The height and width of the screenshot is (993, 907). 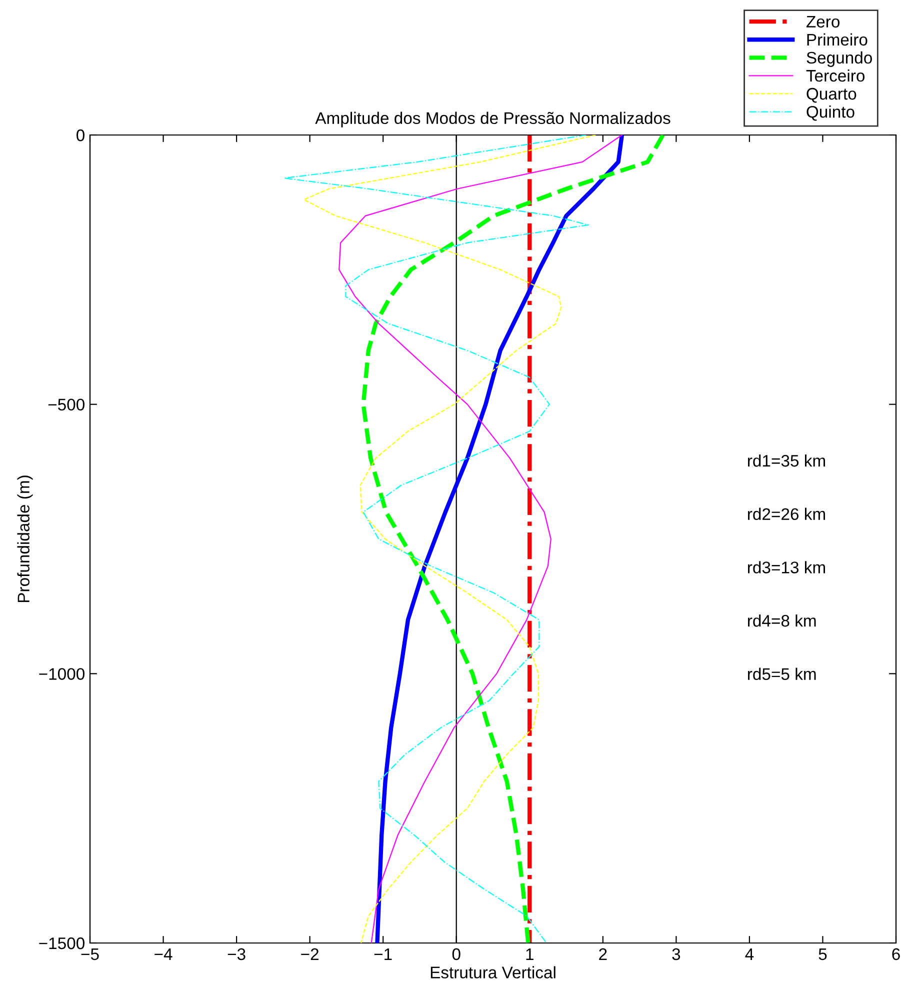 I want to click on x-tick-label: 4, so click(x=749, y=954).